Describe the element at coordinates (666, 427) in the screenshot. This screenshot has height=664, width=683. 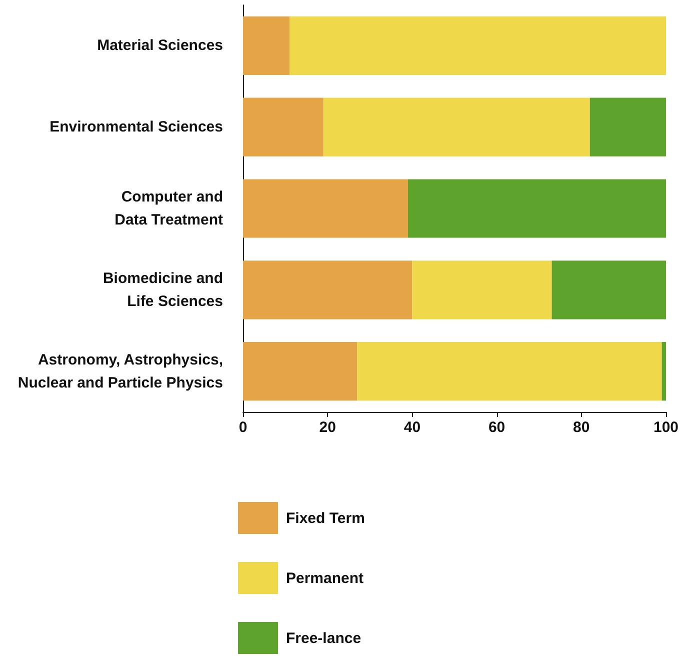
I see `x-tick-label: 100` at that location.